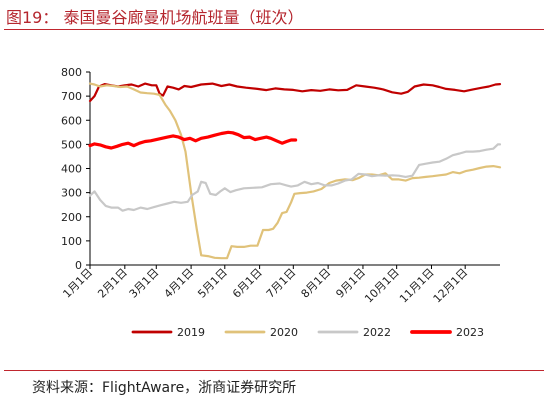  Describe the element at coordinates (78, 265) in the screenshot. I see `y-tick-label: 0` at that location.